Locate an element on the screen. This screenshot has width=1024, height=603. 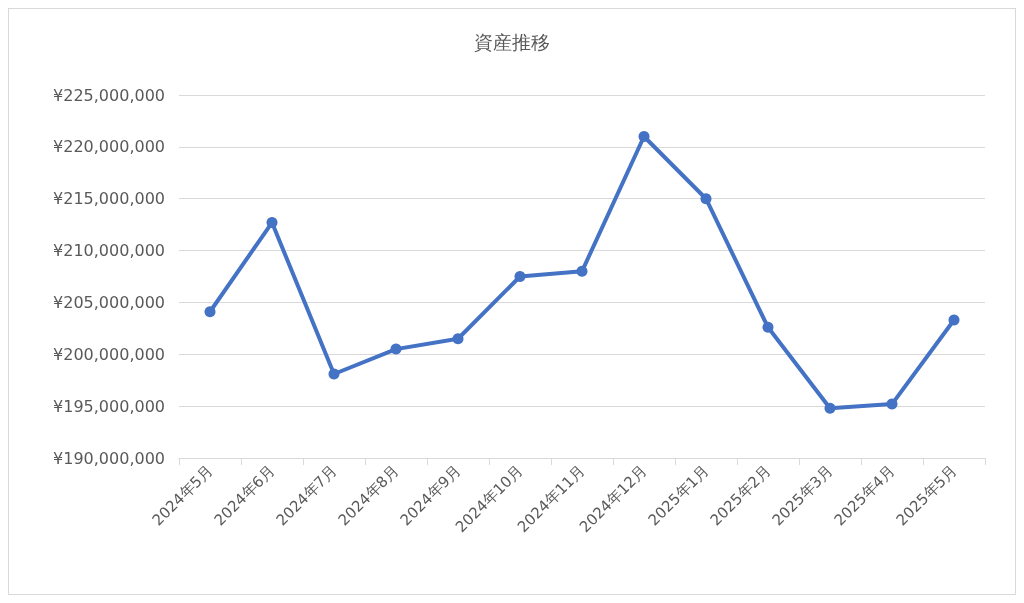
y-tick-label: ¥210,000,000 is located at coordinates (109, 251).